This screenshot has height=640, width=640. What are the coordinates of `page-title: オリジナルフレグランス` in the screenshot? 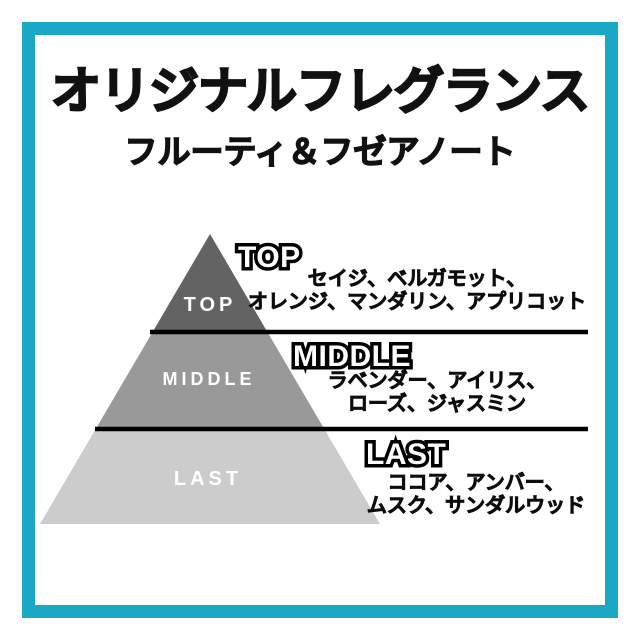 It's located at (320, 91).